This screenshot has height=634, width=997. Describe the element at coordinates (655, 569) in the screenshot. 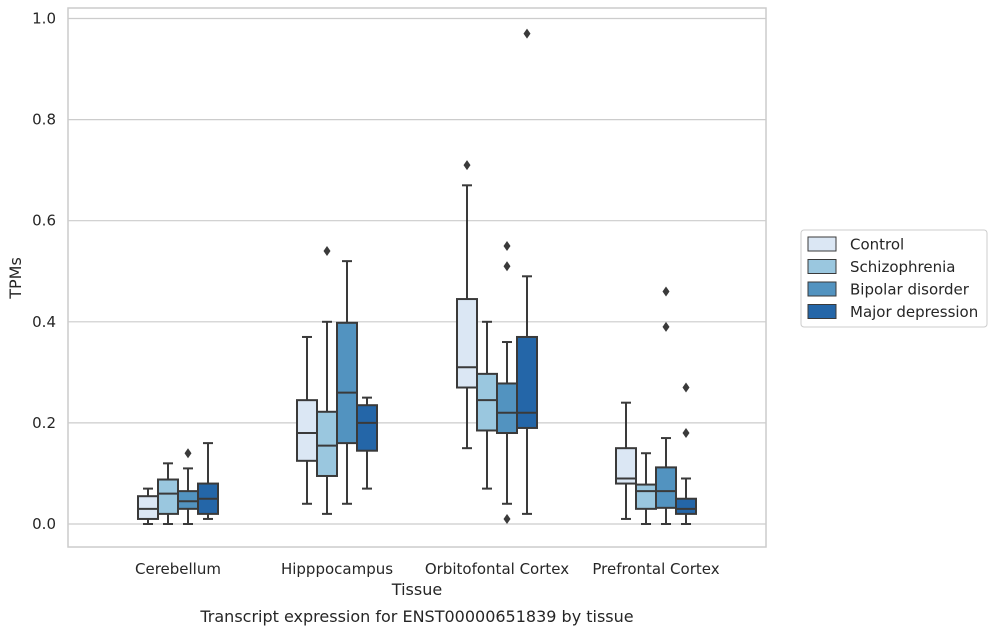

I see `x-tick-label: Prefrontal Cortex` at that location.